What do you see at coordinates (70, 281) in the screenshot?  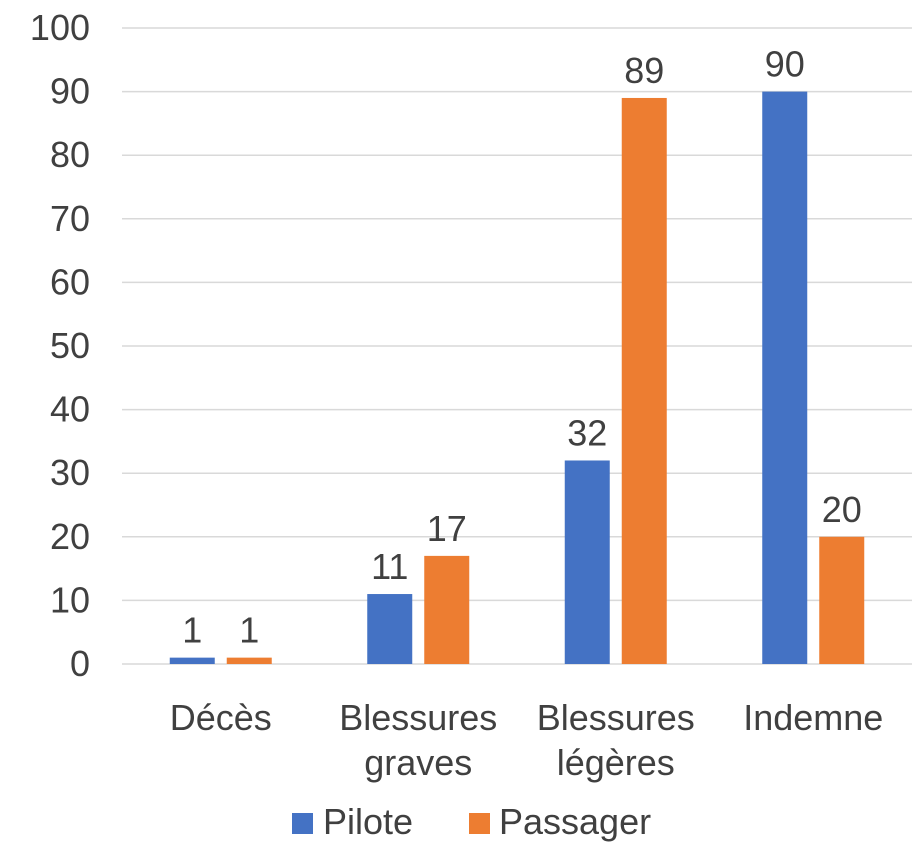 I see `y-tick-label: 60` at bounding box center [70, 281].